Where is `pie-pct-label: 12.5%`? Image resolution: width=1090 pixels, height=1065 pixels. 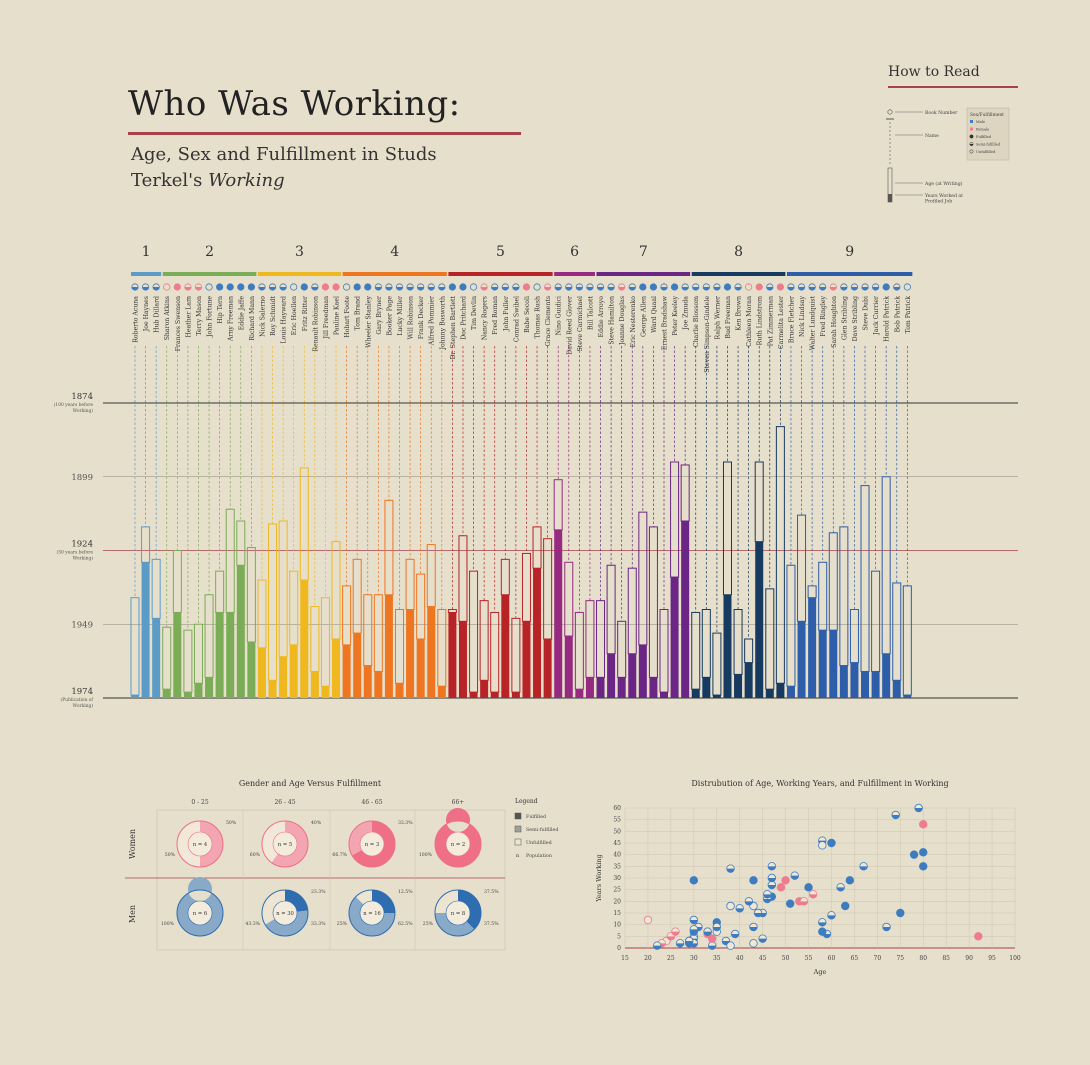 pie-pct-label: 12.5% is located at coordinates (405, 892).